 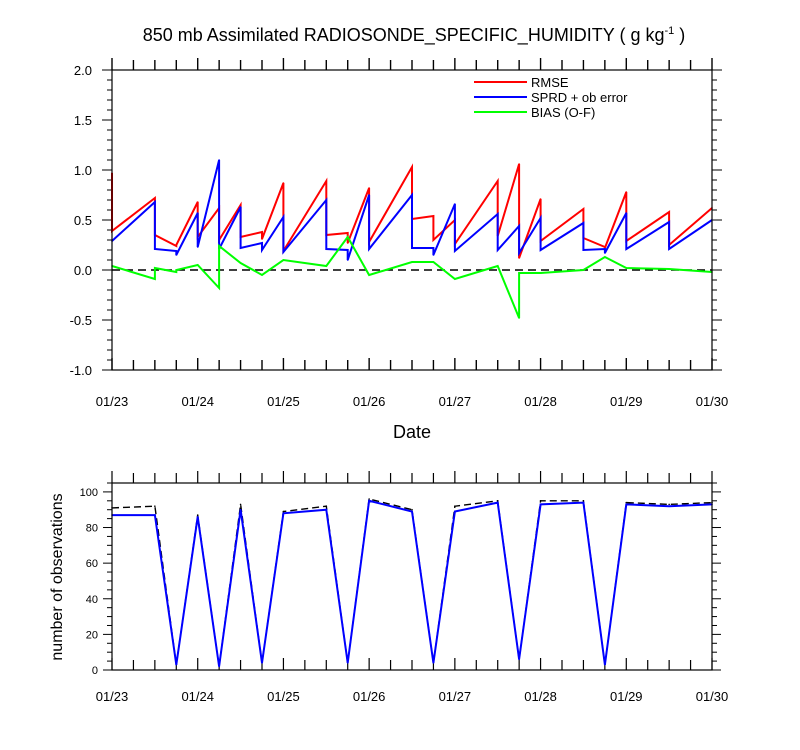 What do you see at coordinates (83, 120) in the screenshot?
I see `y-tick-label: 1.5` at bounding box center [83, 120].